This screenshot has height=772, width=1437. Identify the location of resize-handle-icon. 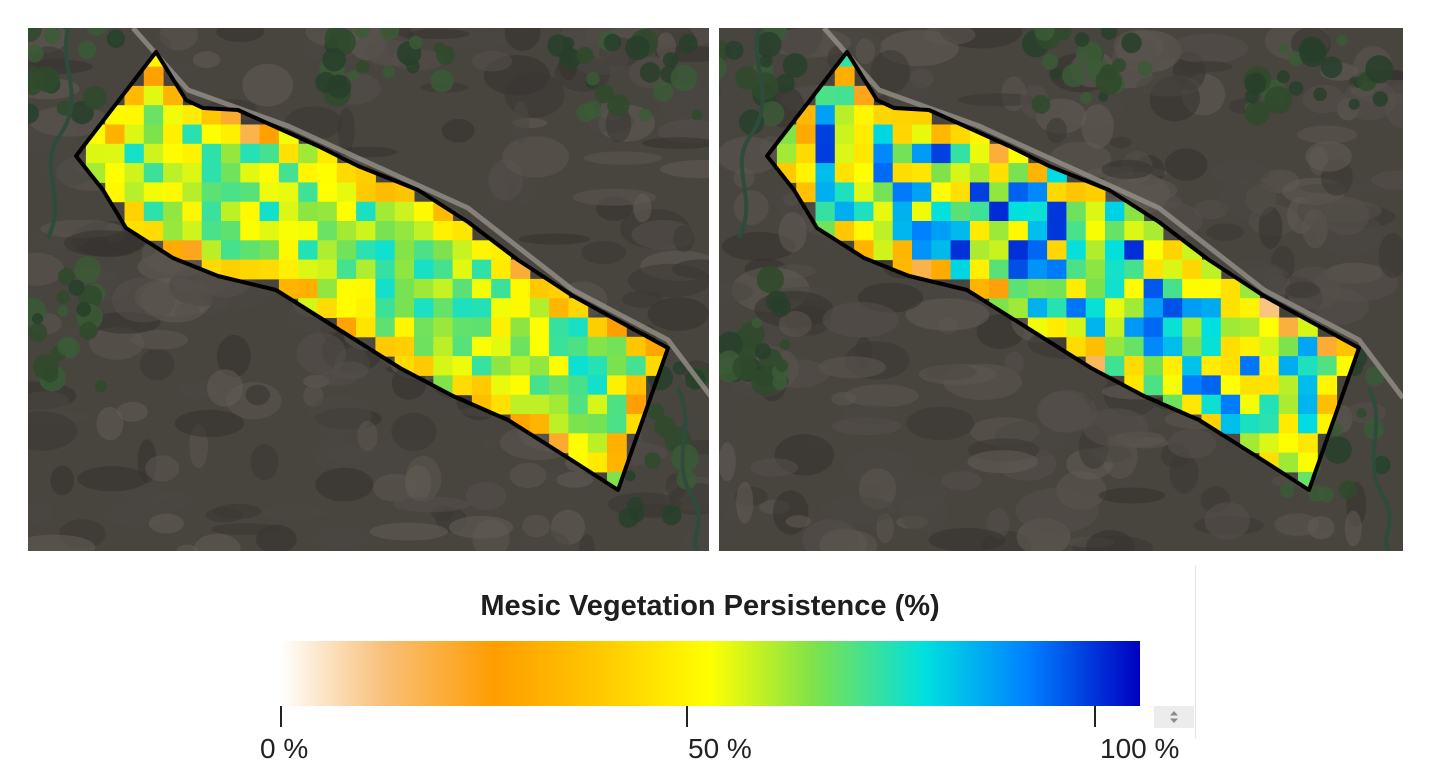
(1174, 717).